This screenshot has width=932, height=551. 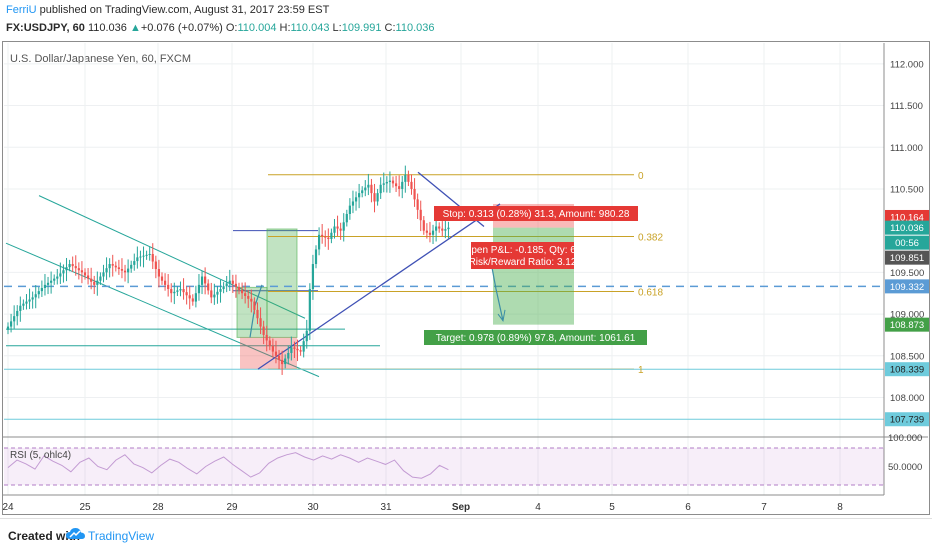 What do you see at coordinates (536, 213) in the screenshot?
I see `stop-label-bg` at bounding box center [536, 213].